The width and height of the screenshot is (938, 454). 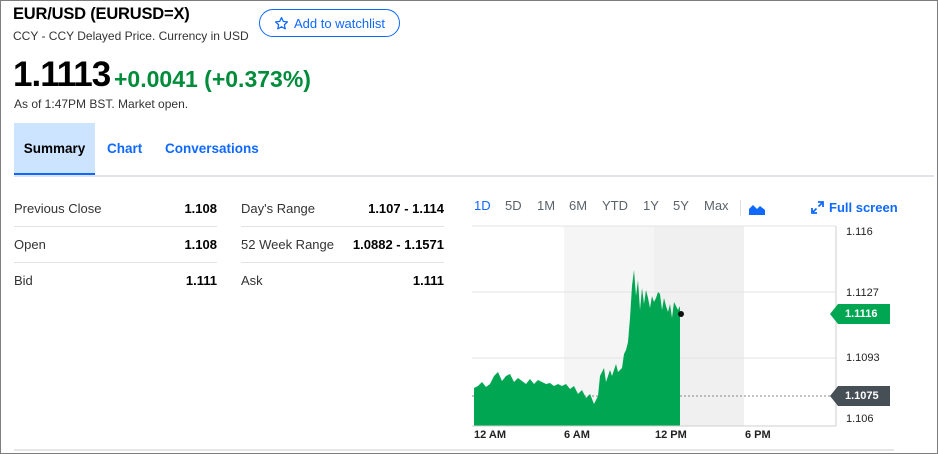 What do you see at coordinates (342, 244) in the screenshot?
I see `stat-row-52-week-range: 52 Week Range 1.0882 - 1.1571` at bounding box center [342, 244].